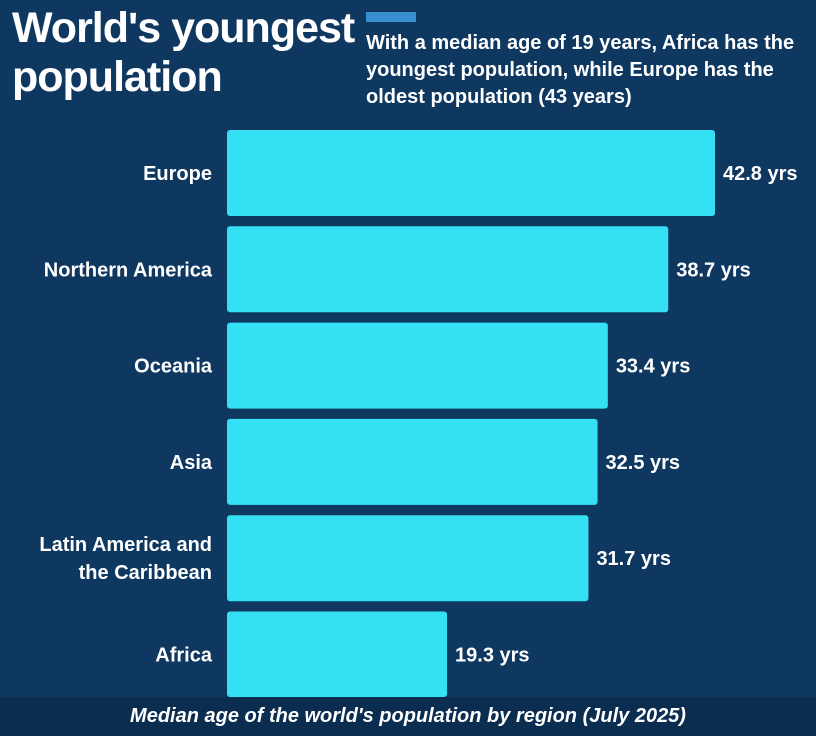 This screenshot has height=736, width=816. I want to click on accent-bar, so click(391, 17).